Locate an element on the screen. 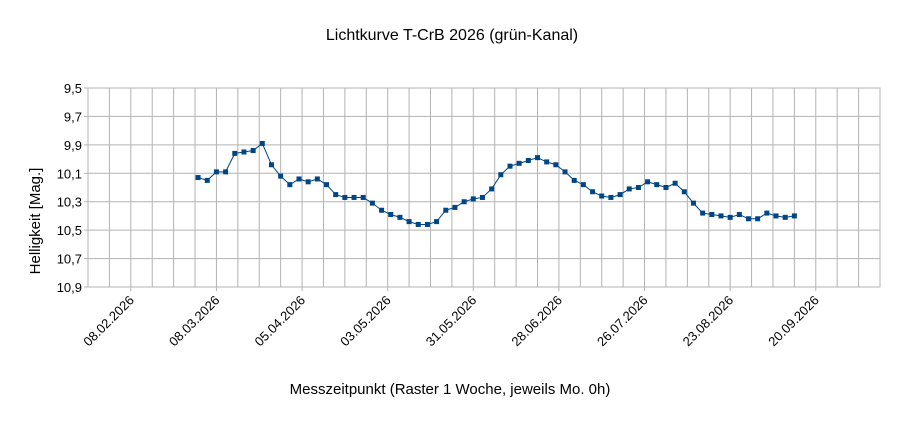 This screenshot has height=429, width=905. y-tick-label: 10,7 is located at coordinates (69, 259).